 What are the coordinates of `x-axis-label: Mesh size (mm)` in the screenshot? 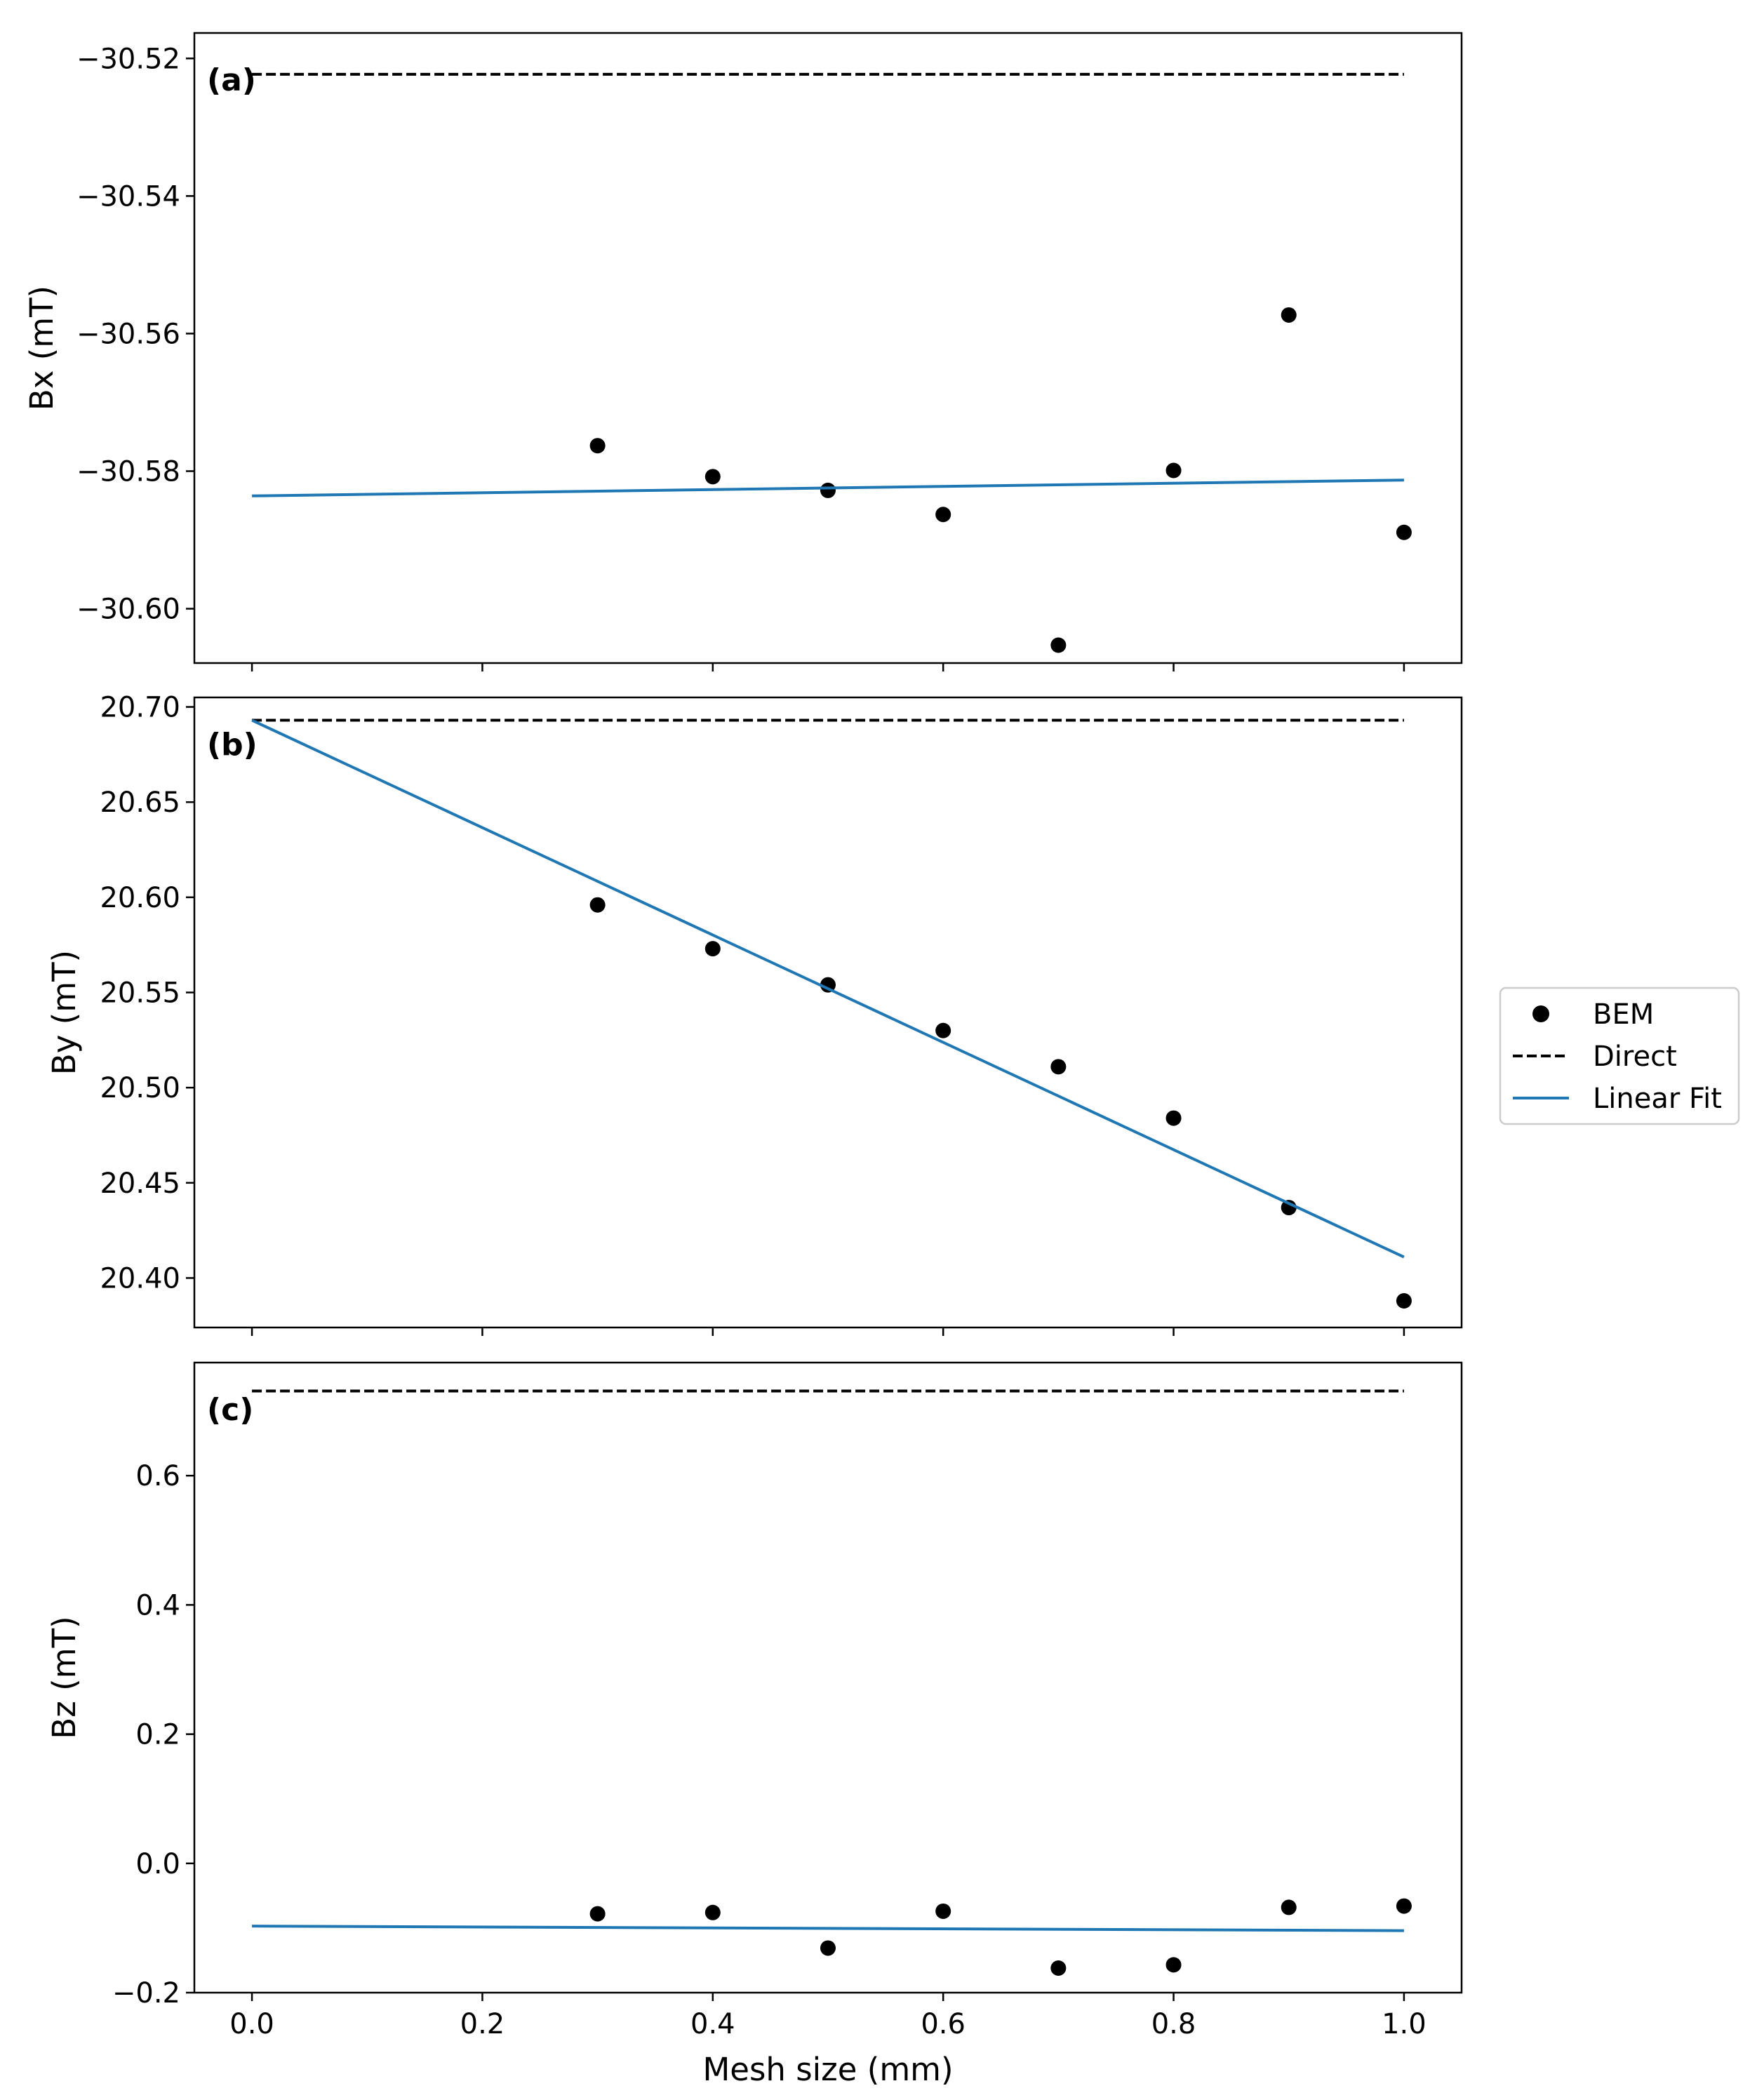 It's located at (827, 2069).